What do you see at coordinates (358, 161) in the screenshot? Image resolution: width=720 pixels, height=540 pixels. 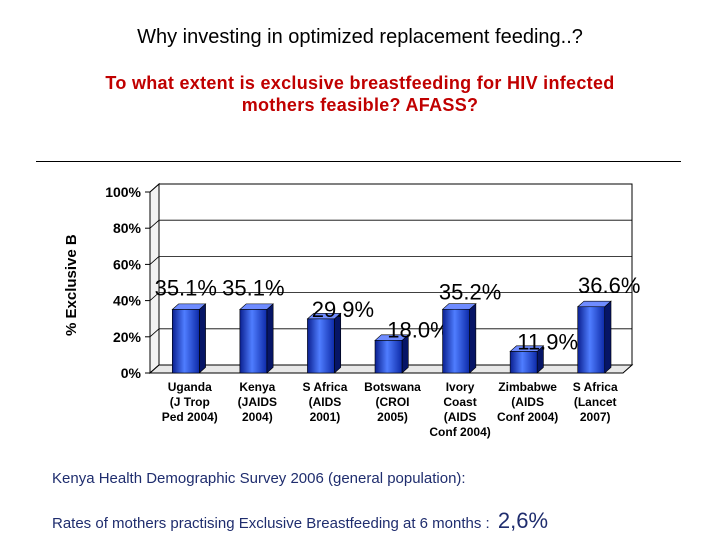 I see `divider-line` at bounding box center [358, 161].